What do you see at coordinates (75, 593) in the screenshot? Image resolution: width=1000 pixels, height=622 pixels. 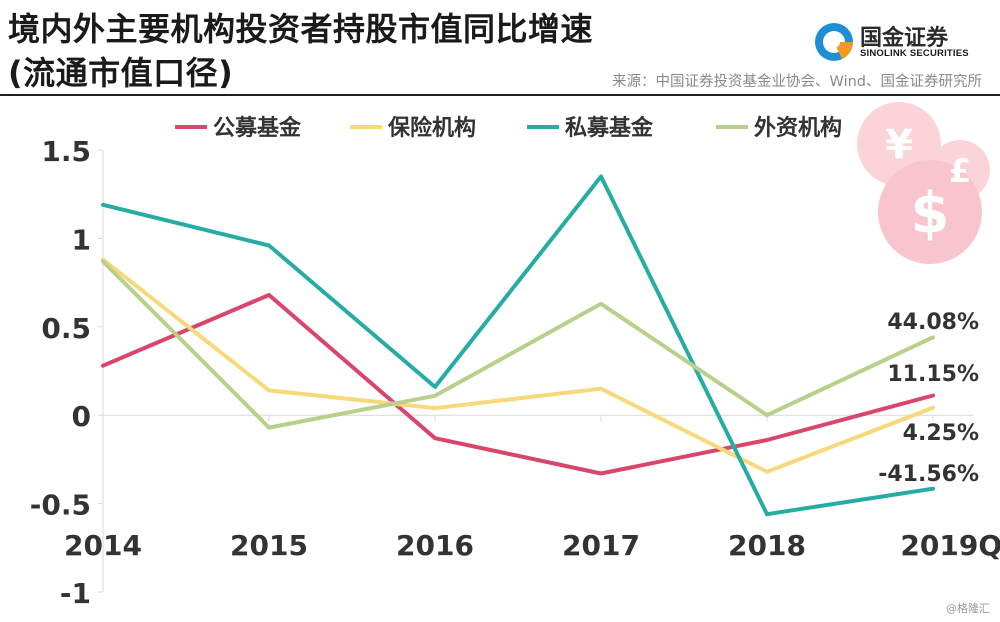 I see `y-tick-label: -1` at bounding box center [75, 593].